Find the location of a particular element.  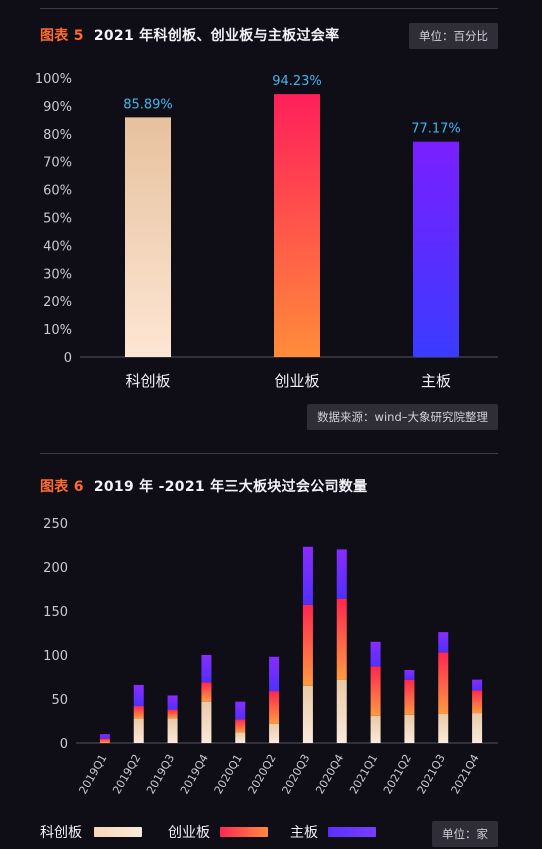

chart6-xtick: 2019Q1 is located at coordinates (92, 774).